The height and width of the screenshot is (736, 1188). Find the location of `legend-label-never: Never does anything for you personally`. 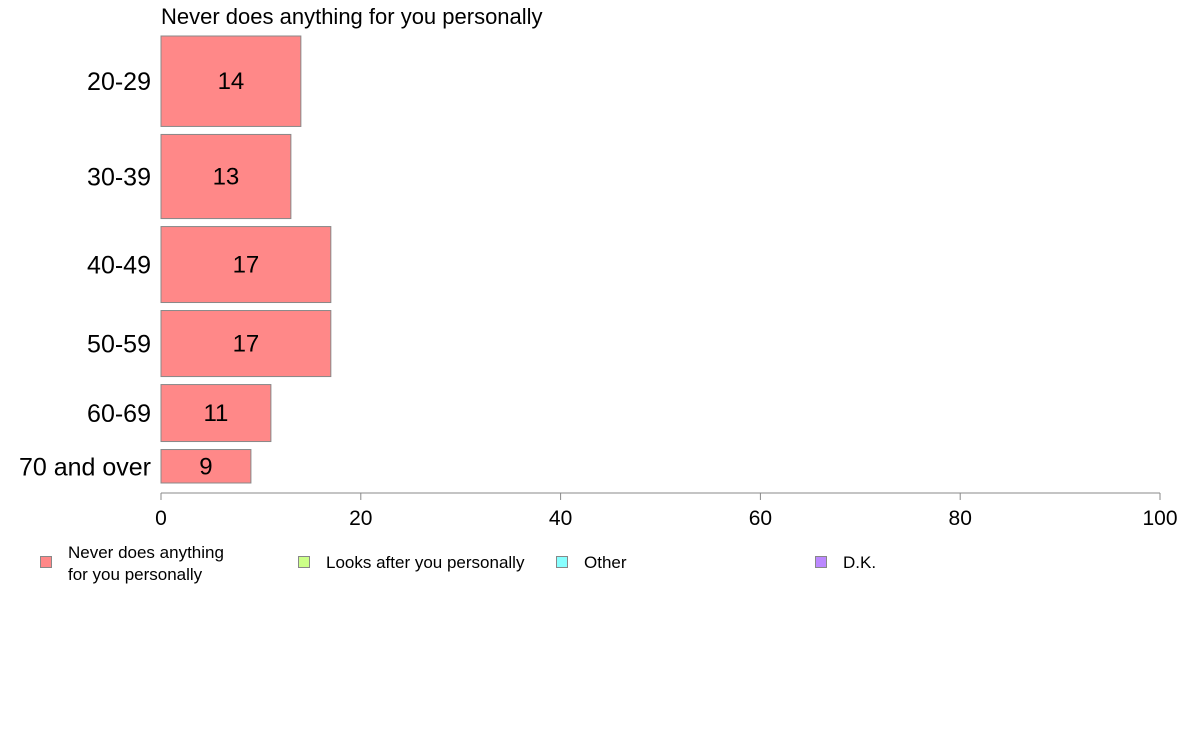

legend-label-never: Never does anything for you personally is located at coordinates (146, 563).